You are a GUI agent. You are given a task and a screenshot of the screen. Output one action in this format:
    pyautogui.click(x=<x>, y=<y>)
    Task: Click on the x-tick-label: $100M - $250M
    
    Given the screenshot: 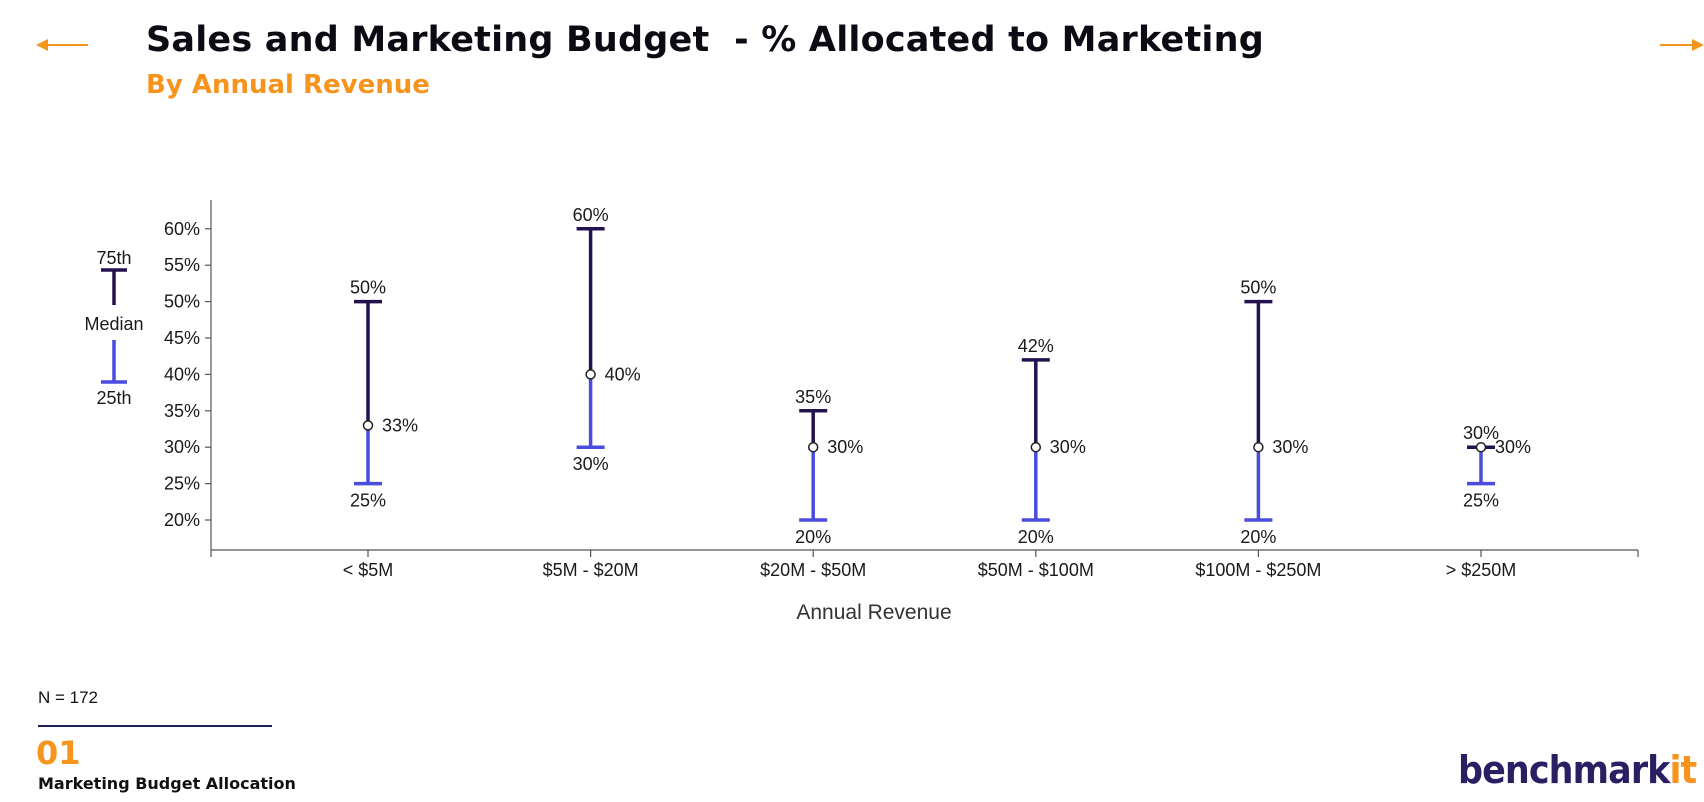 What is the action you would take?
    pyautogui.click(x=1258, y=570)
    